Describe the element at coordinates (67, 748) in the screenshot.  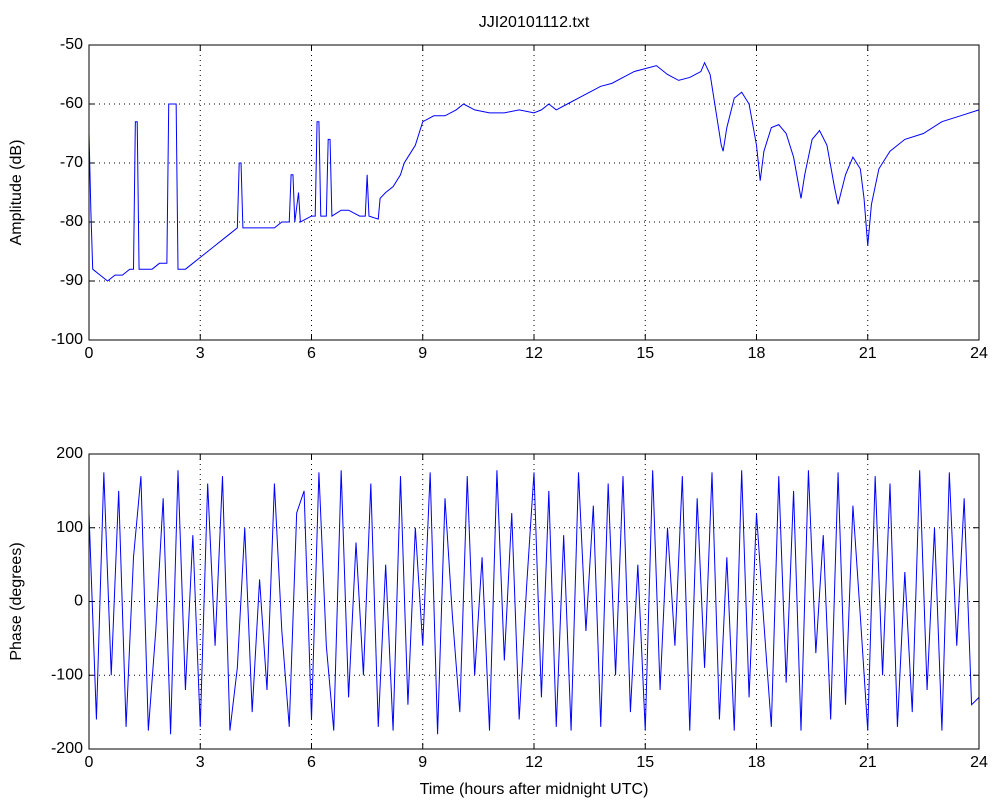
I see `y-tick-label: -200` at that location.